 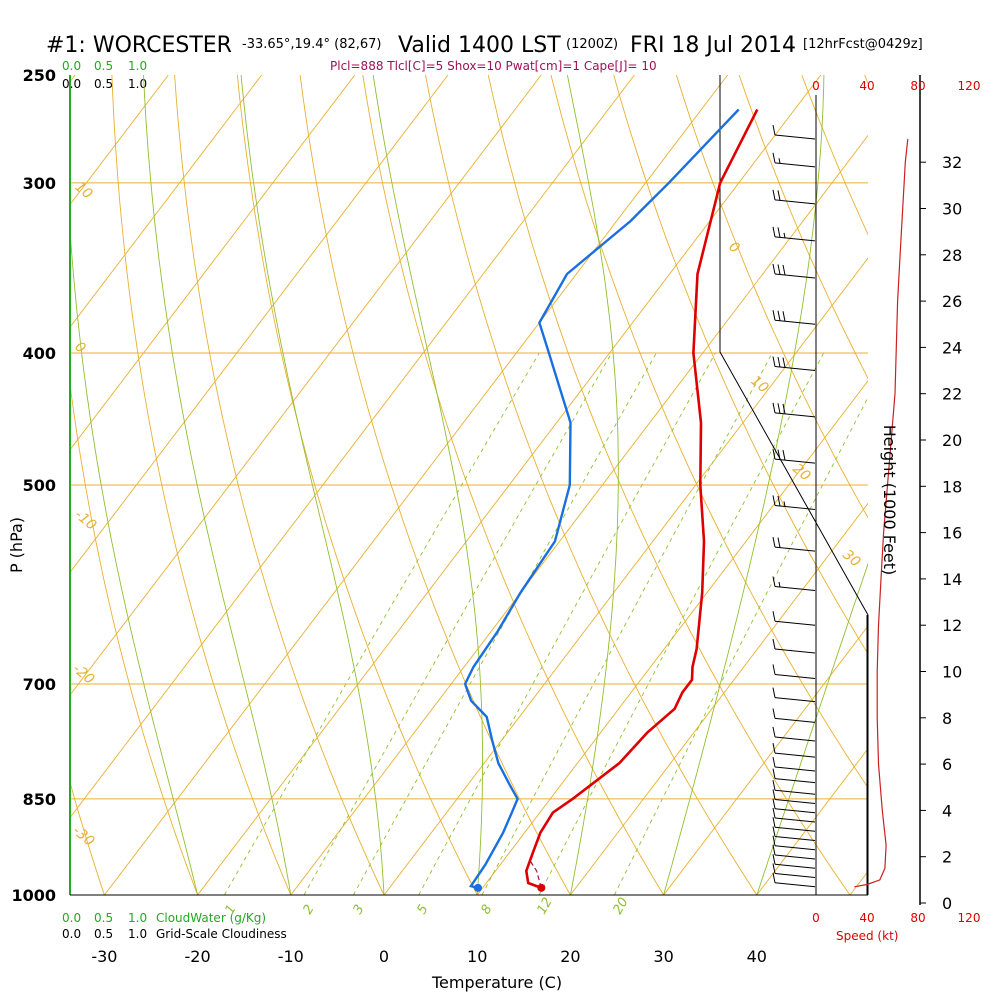 I want to click on cloudwater-label: CloudWater (g/Kg), so click(x=211, y=918).